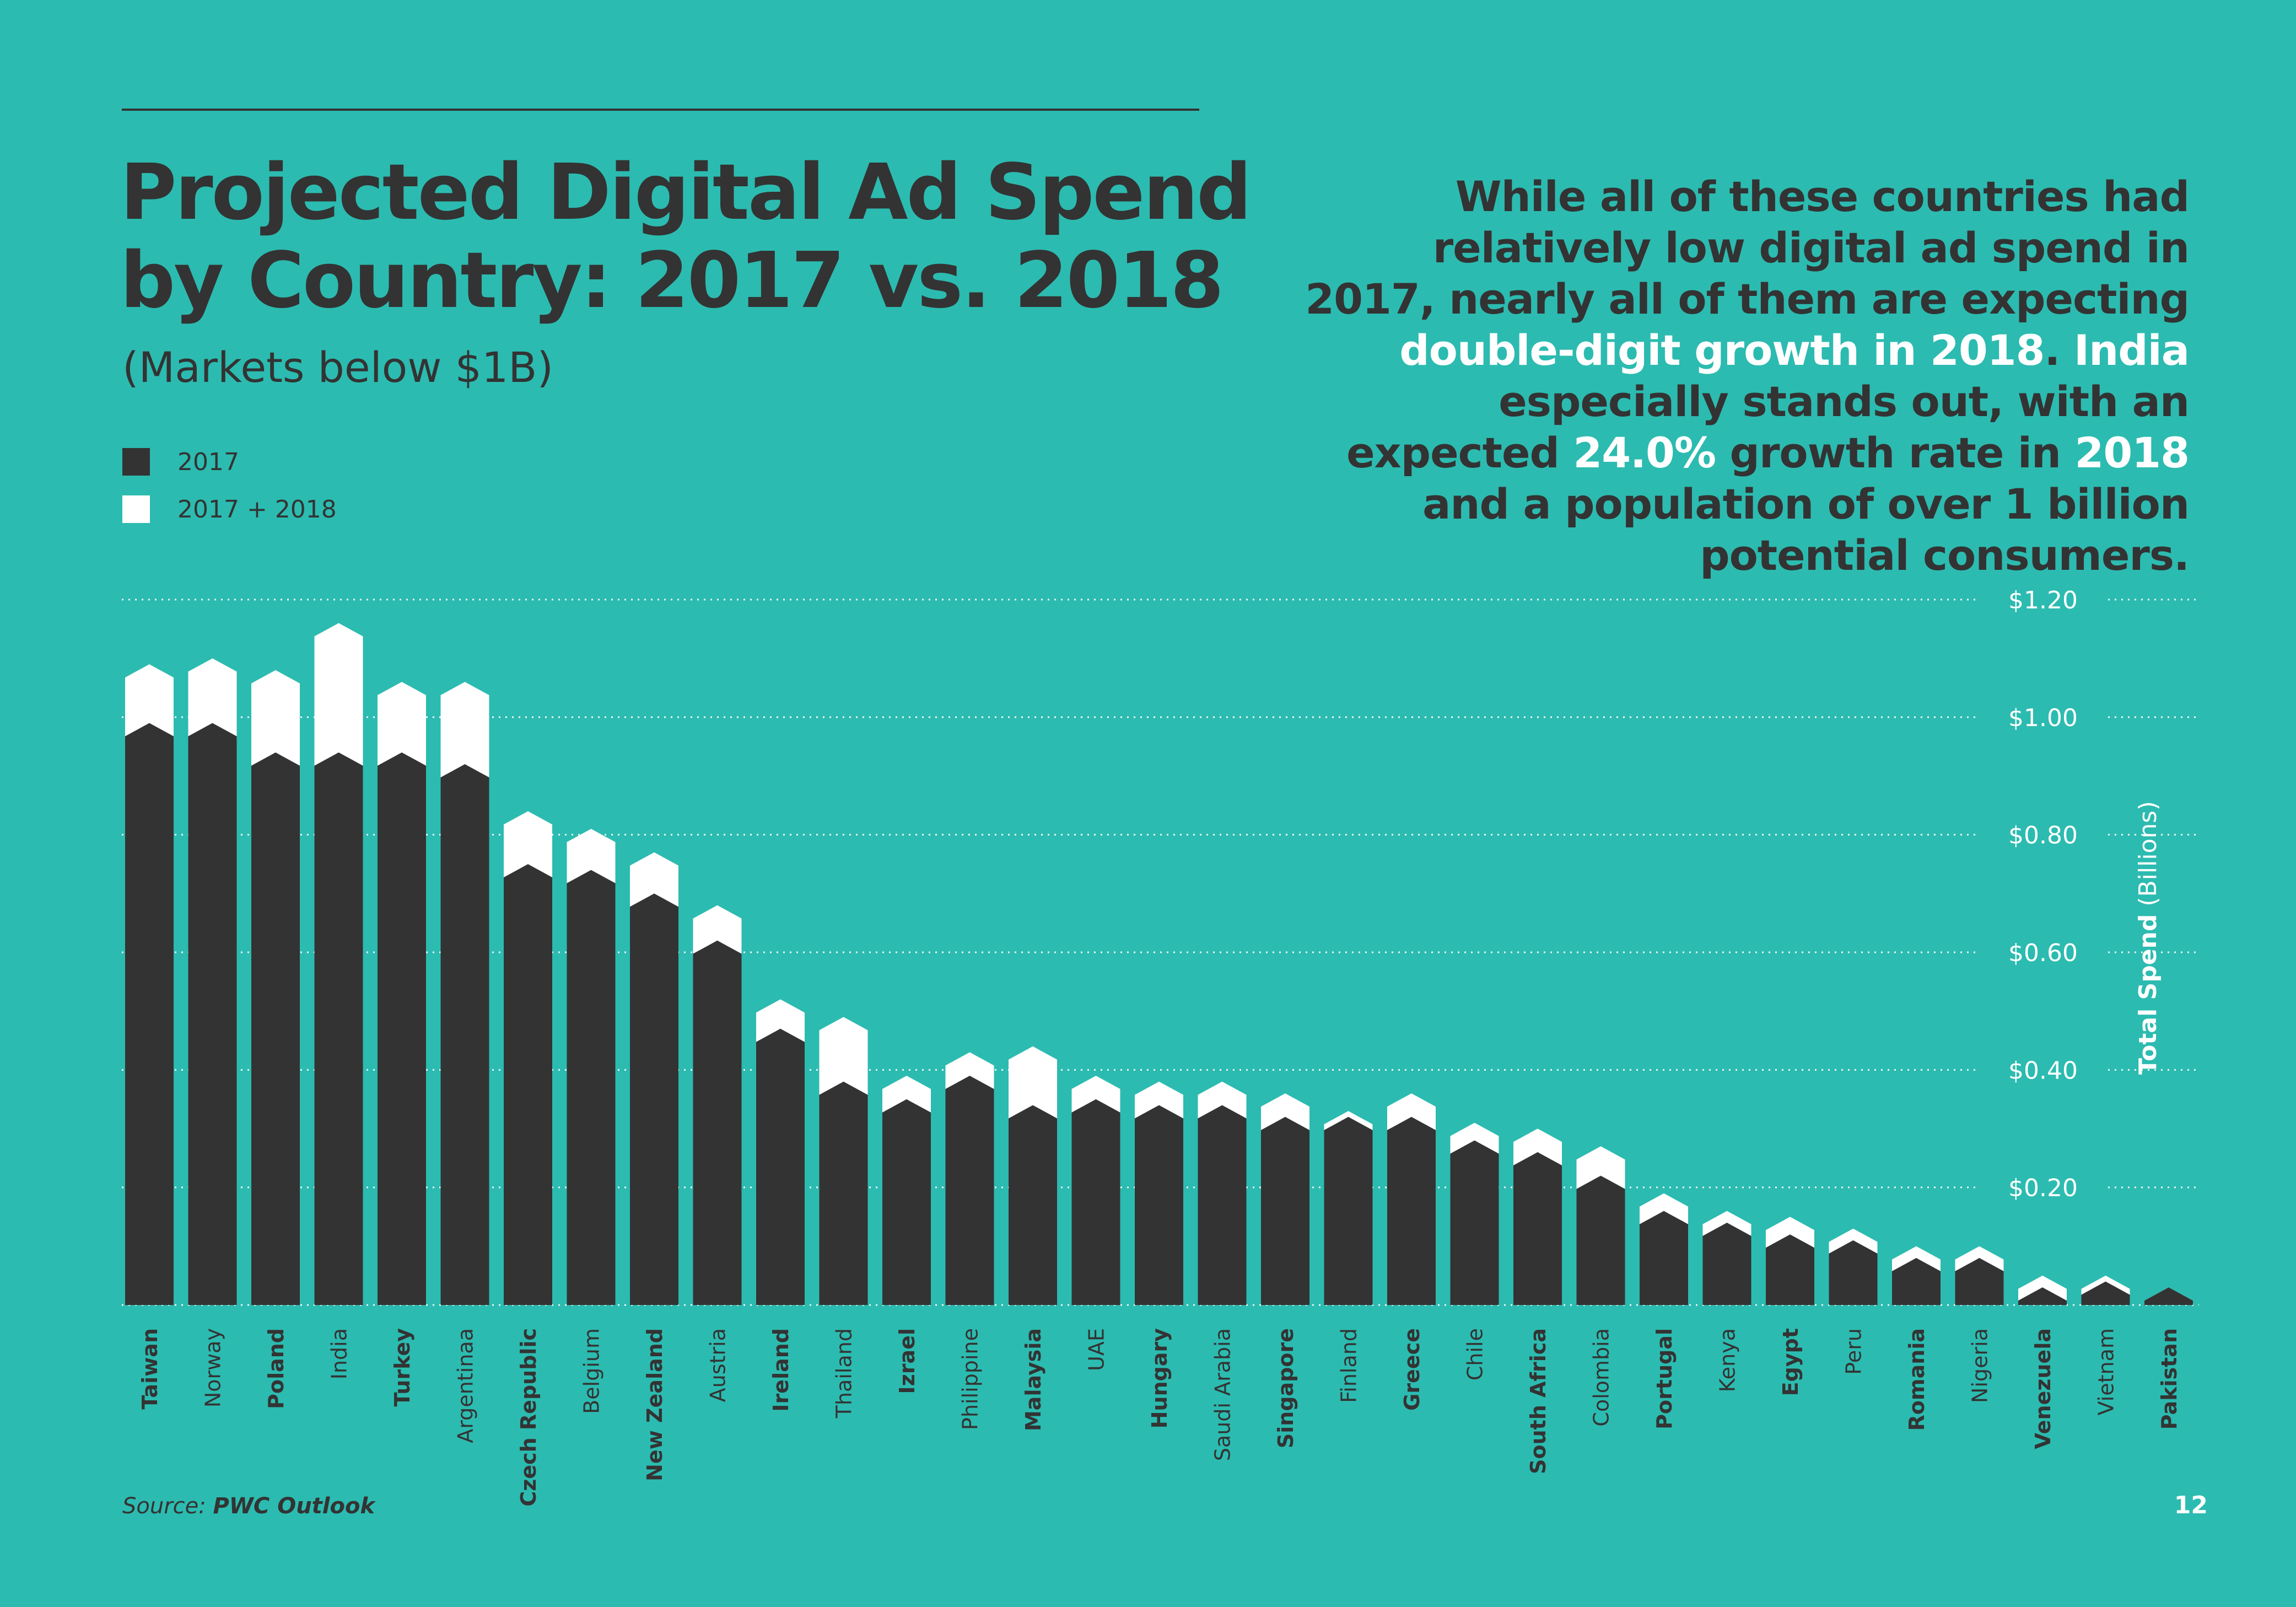 The image size is (2296, 1607). What do you see at coordinates (1601, 1377) in the screenshot?
I see `x-tick-label: Colombia` at bounding box center [1601, 1377].